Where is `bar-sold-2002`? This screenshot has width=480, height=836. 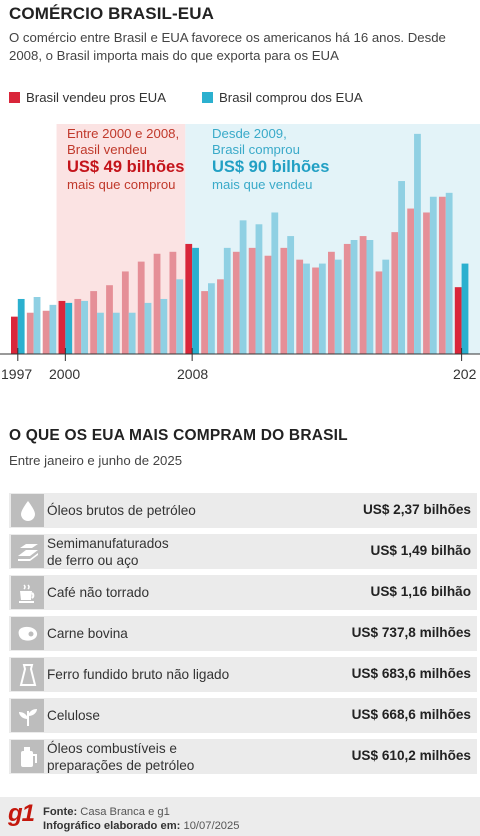
bar-sold-2002 is located at coordinates (94, 322).